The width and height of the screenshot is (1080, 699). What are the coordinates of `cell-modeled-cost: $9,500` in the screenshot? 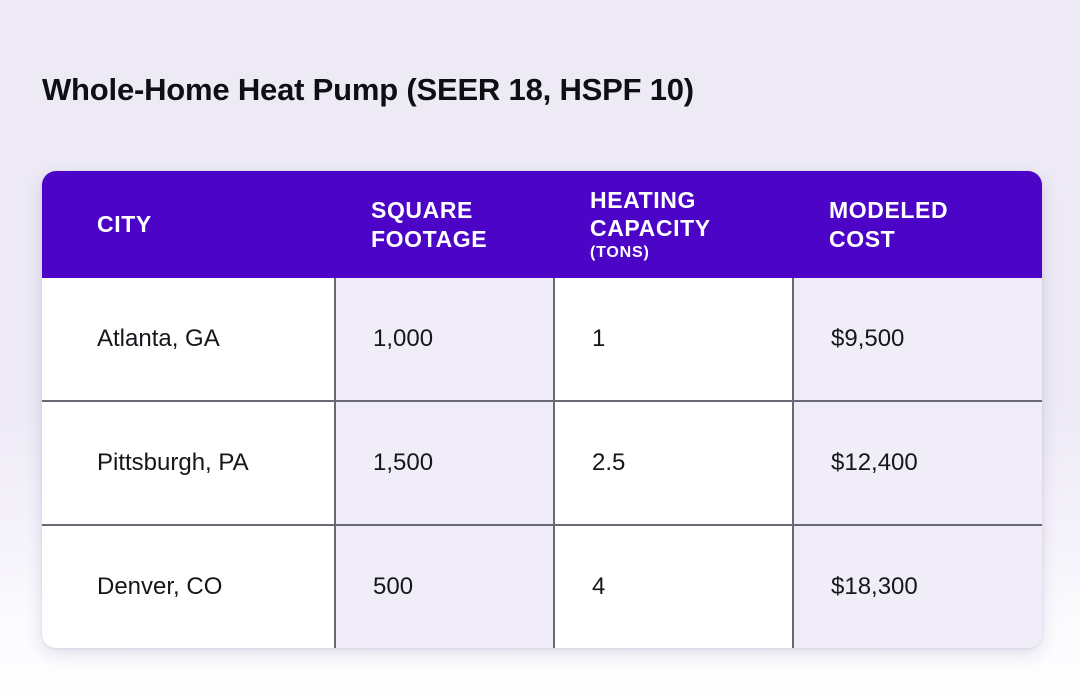 It's located at (917, 339).